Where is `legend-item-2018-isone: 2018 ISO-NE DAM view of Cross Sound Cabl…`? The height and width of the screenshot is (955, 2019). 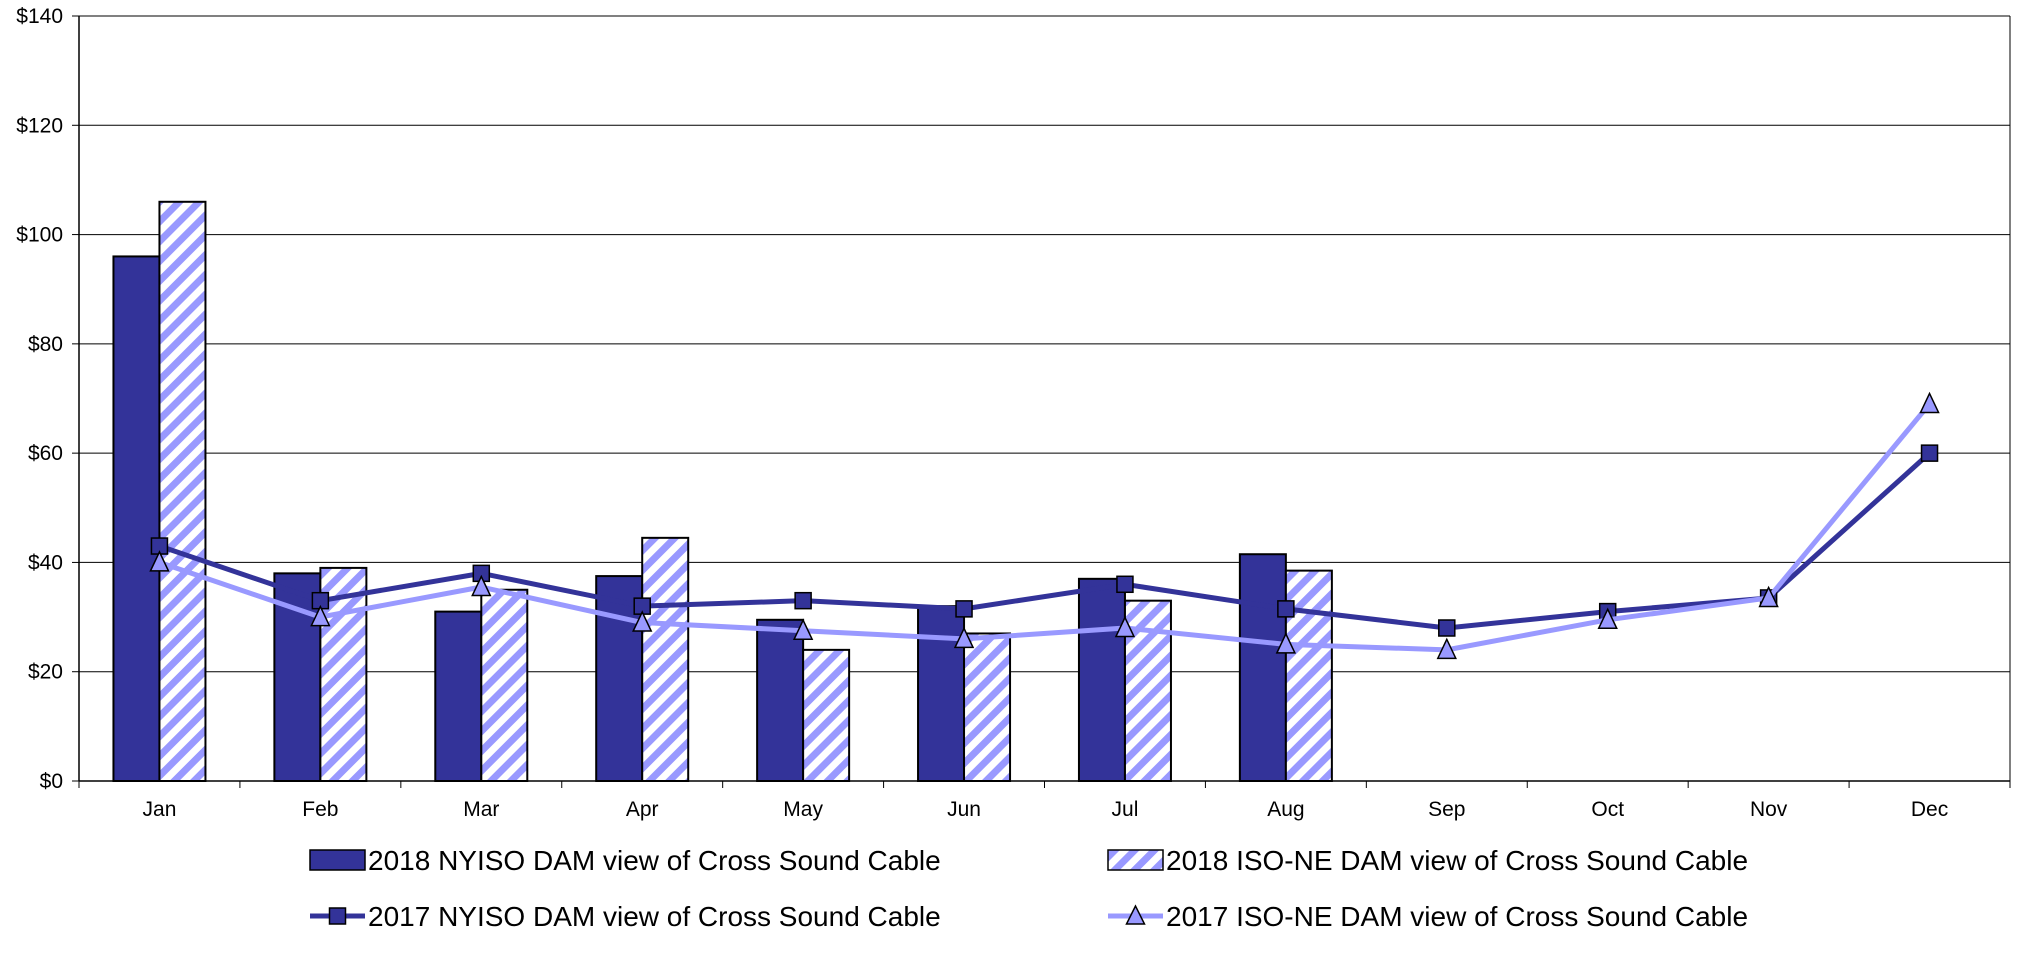 legend-item-2018-isone: 2018 ISO-NE DAM view of Cross Sound Cabl… is located at coordinates (1427, 860).